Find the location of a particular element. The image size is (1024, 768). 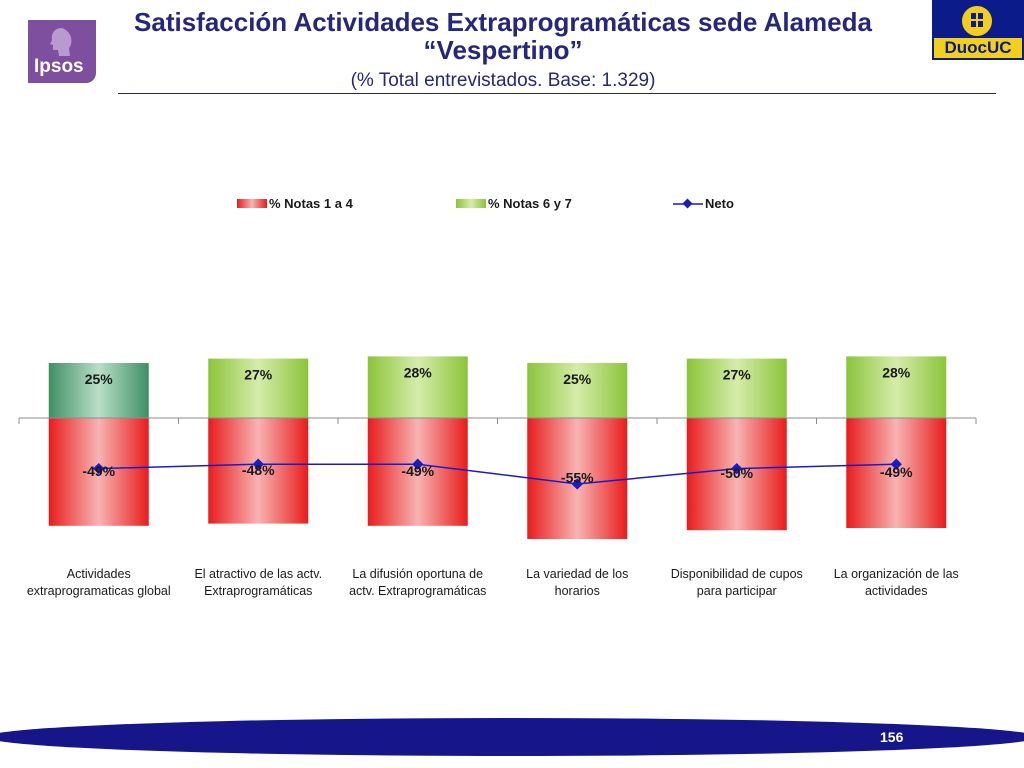

legend-item-notas-1-4-label: % Notas 1 a 4 is located at coordinates (311, 203).